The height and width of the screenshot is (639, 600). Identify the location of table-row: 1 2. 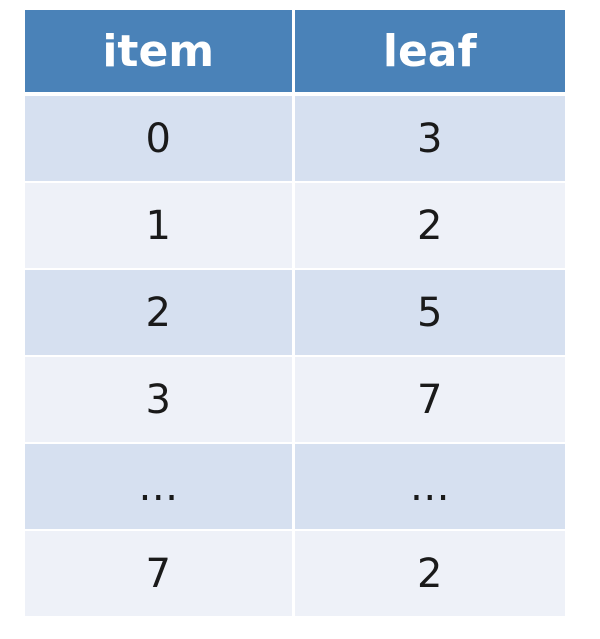
(295, 225).